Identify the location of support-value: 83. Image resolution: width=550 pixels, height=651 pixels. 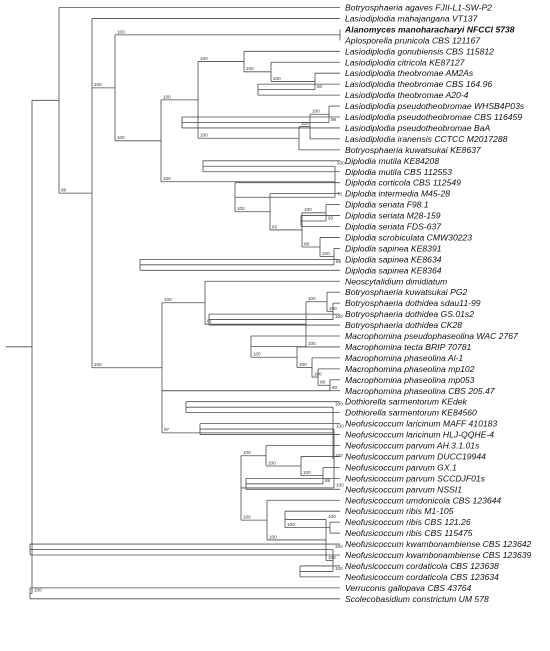
(275, 226).